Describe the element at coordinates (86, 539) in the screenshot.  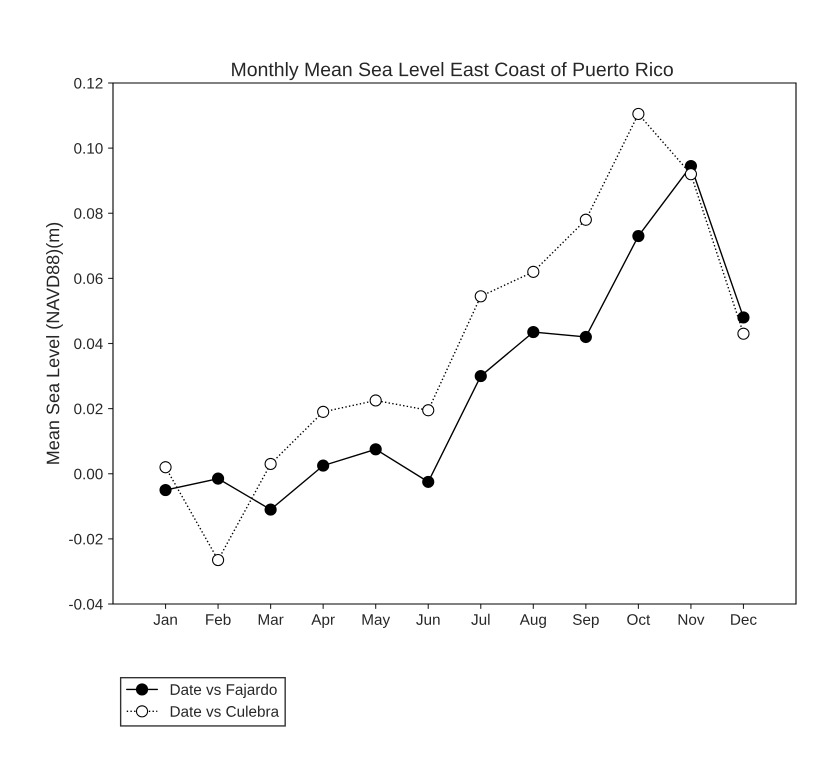
I see `y-tick-label: -0.02` at that location.